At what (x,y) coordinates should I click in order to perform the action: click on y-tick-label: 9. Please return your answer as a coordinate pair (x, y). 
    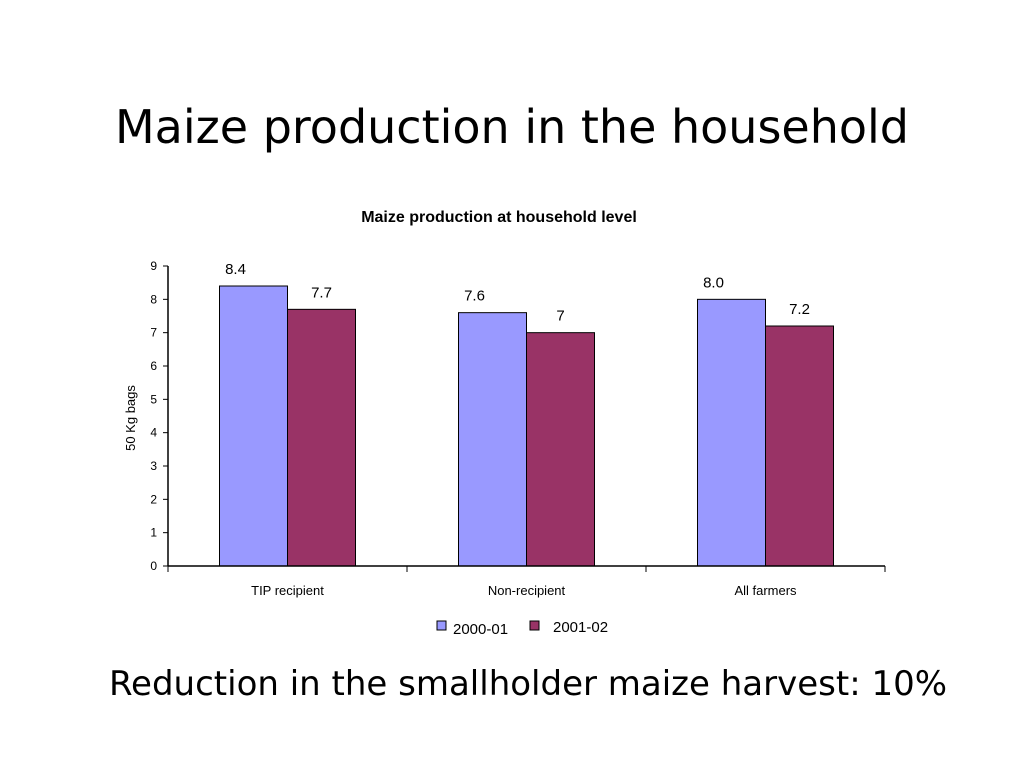
    Looking at the image, I should click on (153, 266).